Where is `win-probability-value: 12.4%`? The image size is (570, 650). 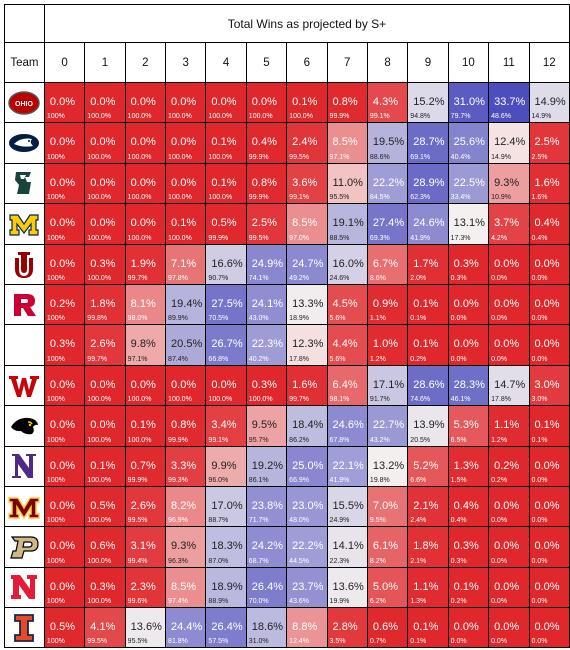
win-probability-value: 12.4% is located at coordinates (510, 142).